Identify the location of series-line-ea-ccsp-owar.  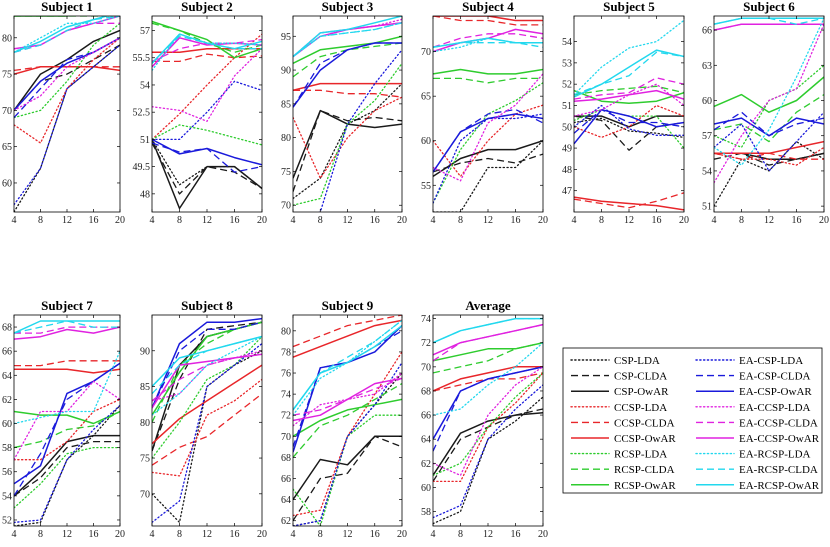
(629, 95).